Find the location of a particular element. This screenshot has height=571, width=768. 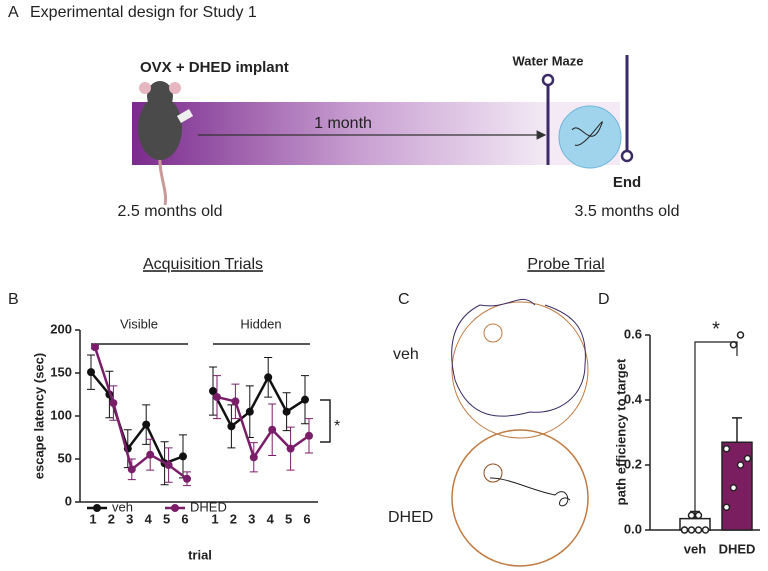

y-tick-label: 100 is located at coordinates (61, 414).